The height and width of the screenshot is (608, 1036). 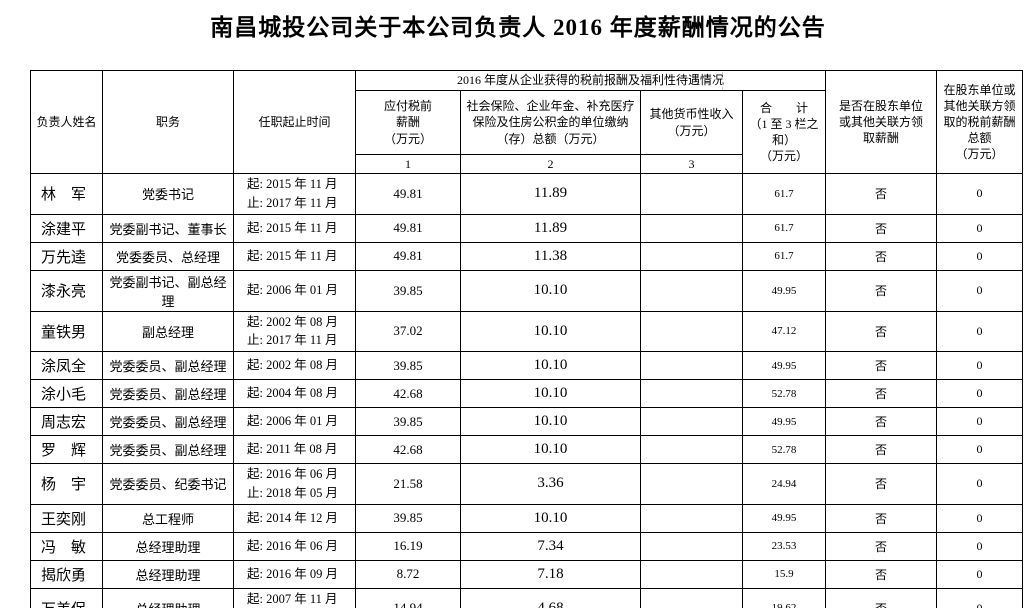 I want to click on cell-tenure: 起: 2002 年 08 月 止: 2017 年 11 月, so click(x=294, y=331).